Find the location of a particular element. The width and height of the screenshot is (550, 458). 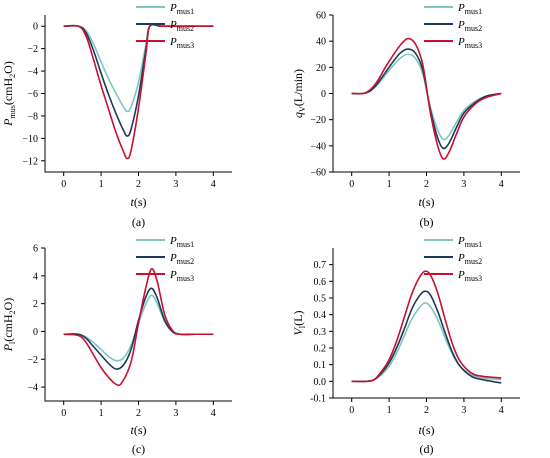

y-tick-label: 2 is located at coordinates (35, 304).